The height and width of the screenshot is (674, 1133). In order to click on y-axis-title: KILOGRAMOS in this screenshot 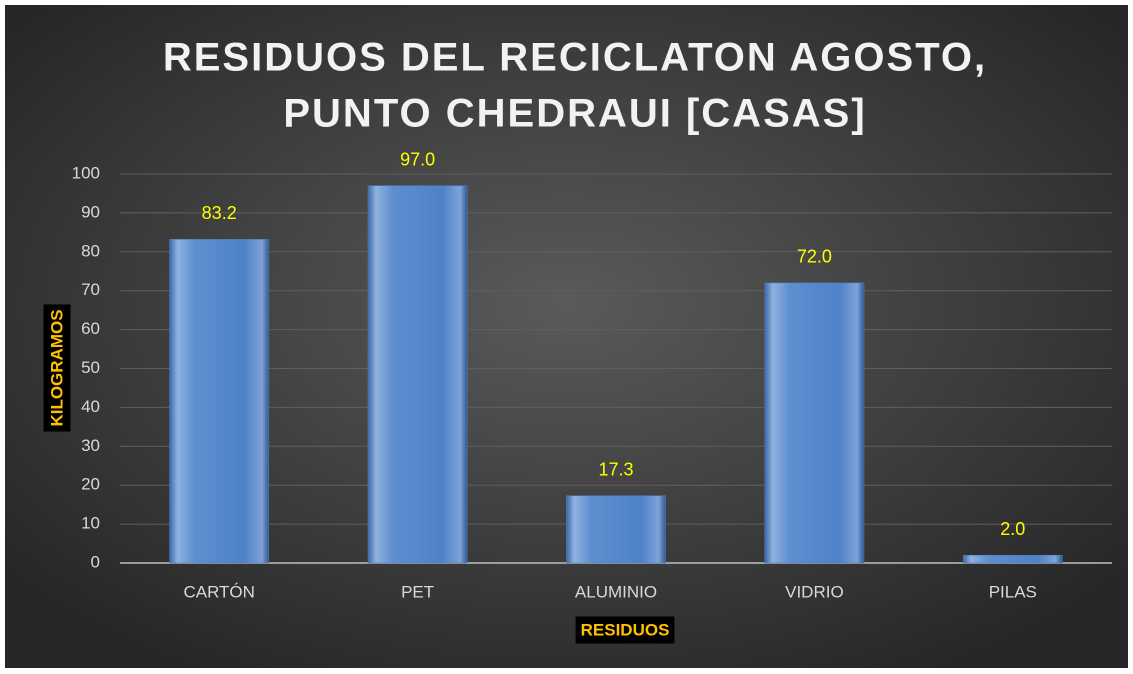, I will do `click(56, 367)`.